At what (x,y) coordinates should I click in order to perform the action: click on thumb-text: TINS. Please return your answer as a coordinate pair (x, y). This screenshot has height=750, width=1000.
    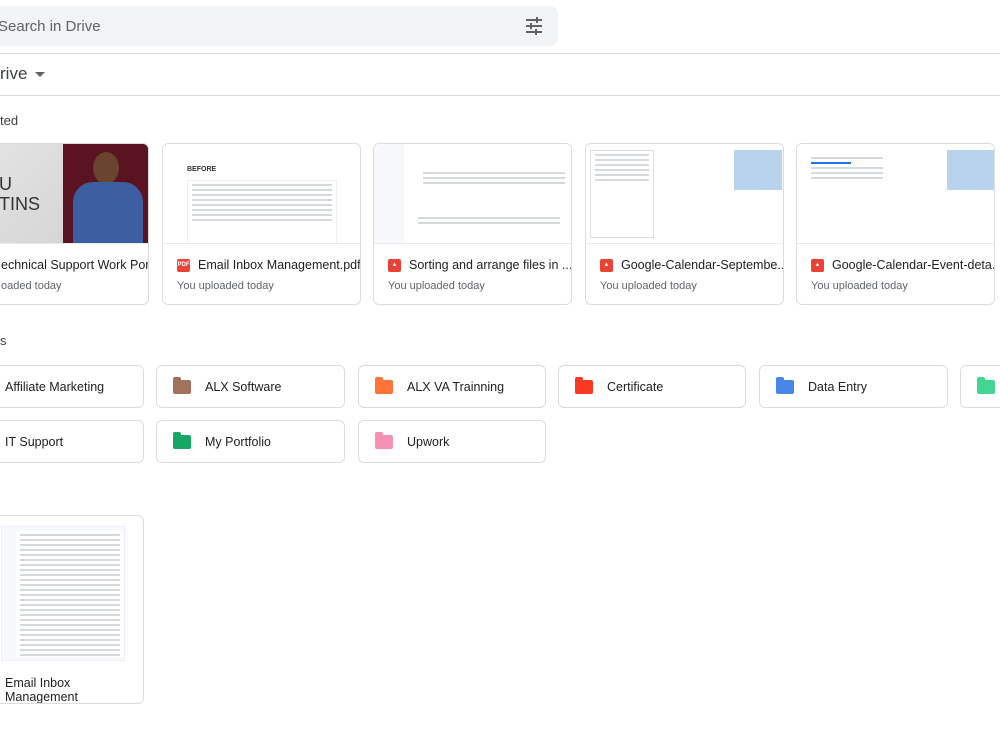
    Looking at the image, I should click on (20, 204).